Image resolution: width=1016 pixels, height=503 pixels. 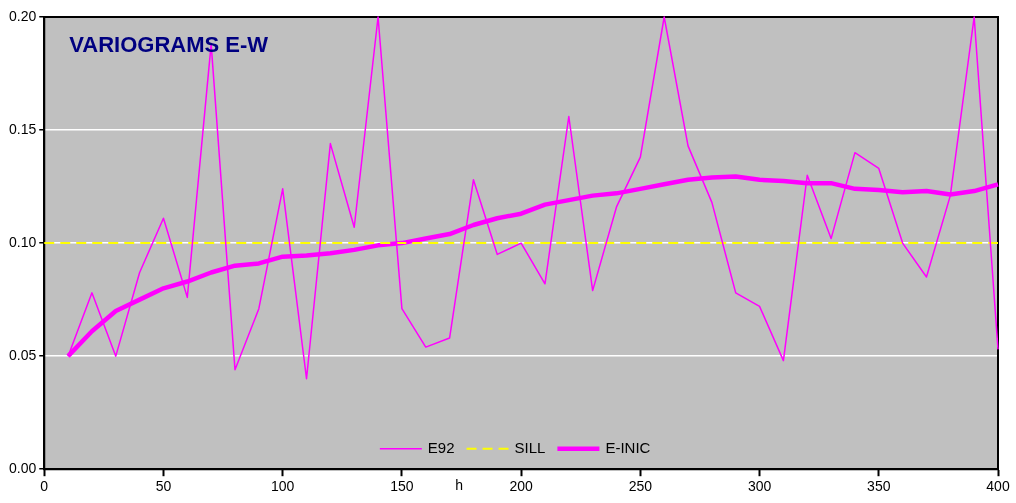 I want to click on x-axis-title: h, so click(x=459, y=485).